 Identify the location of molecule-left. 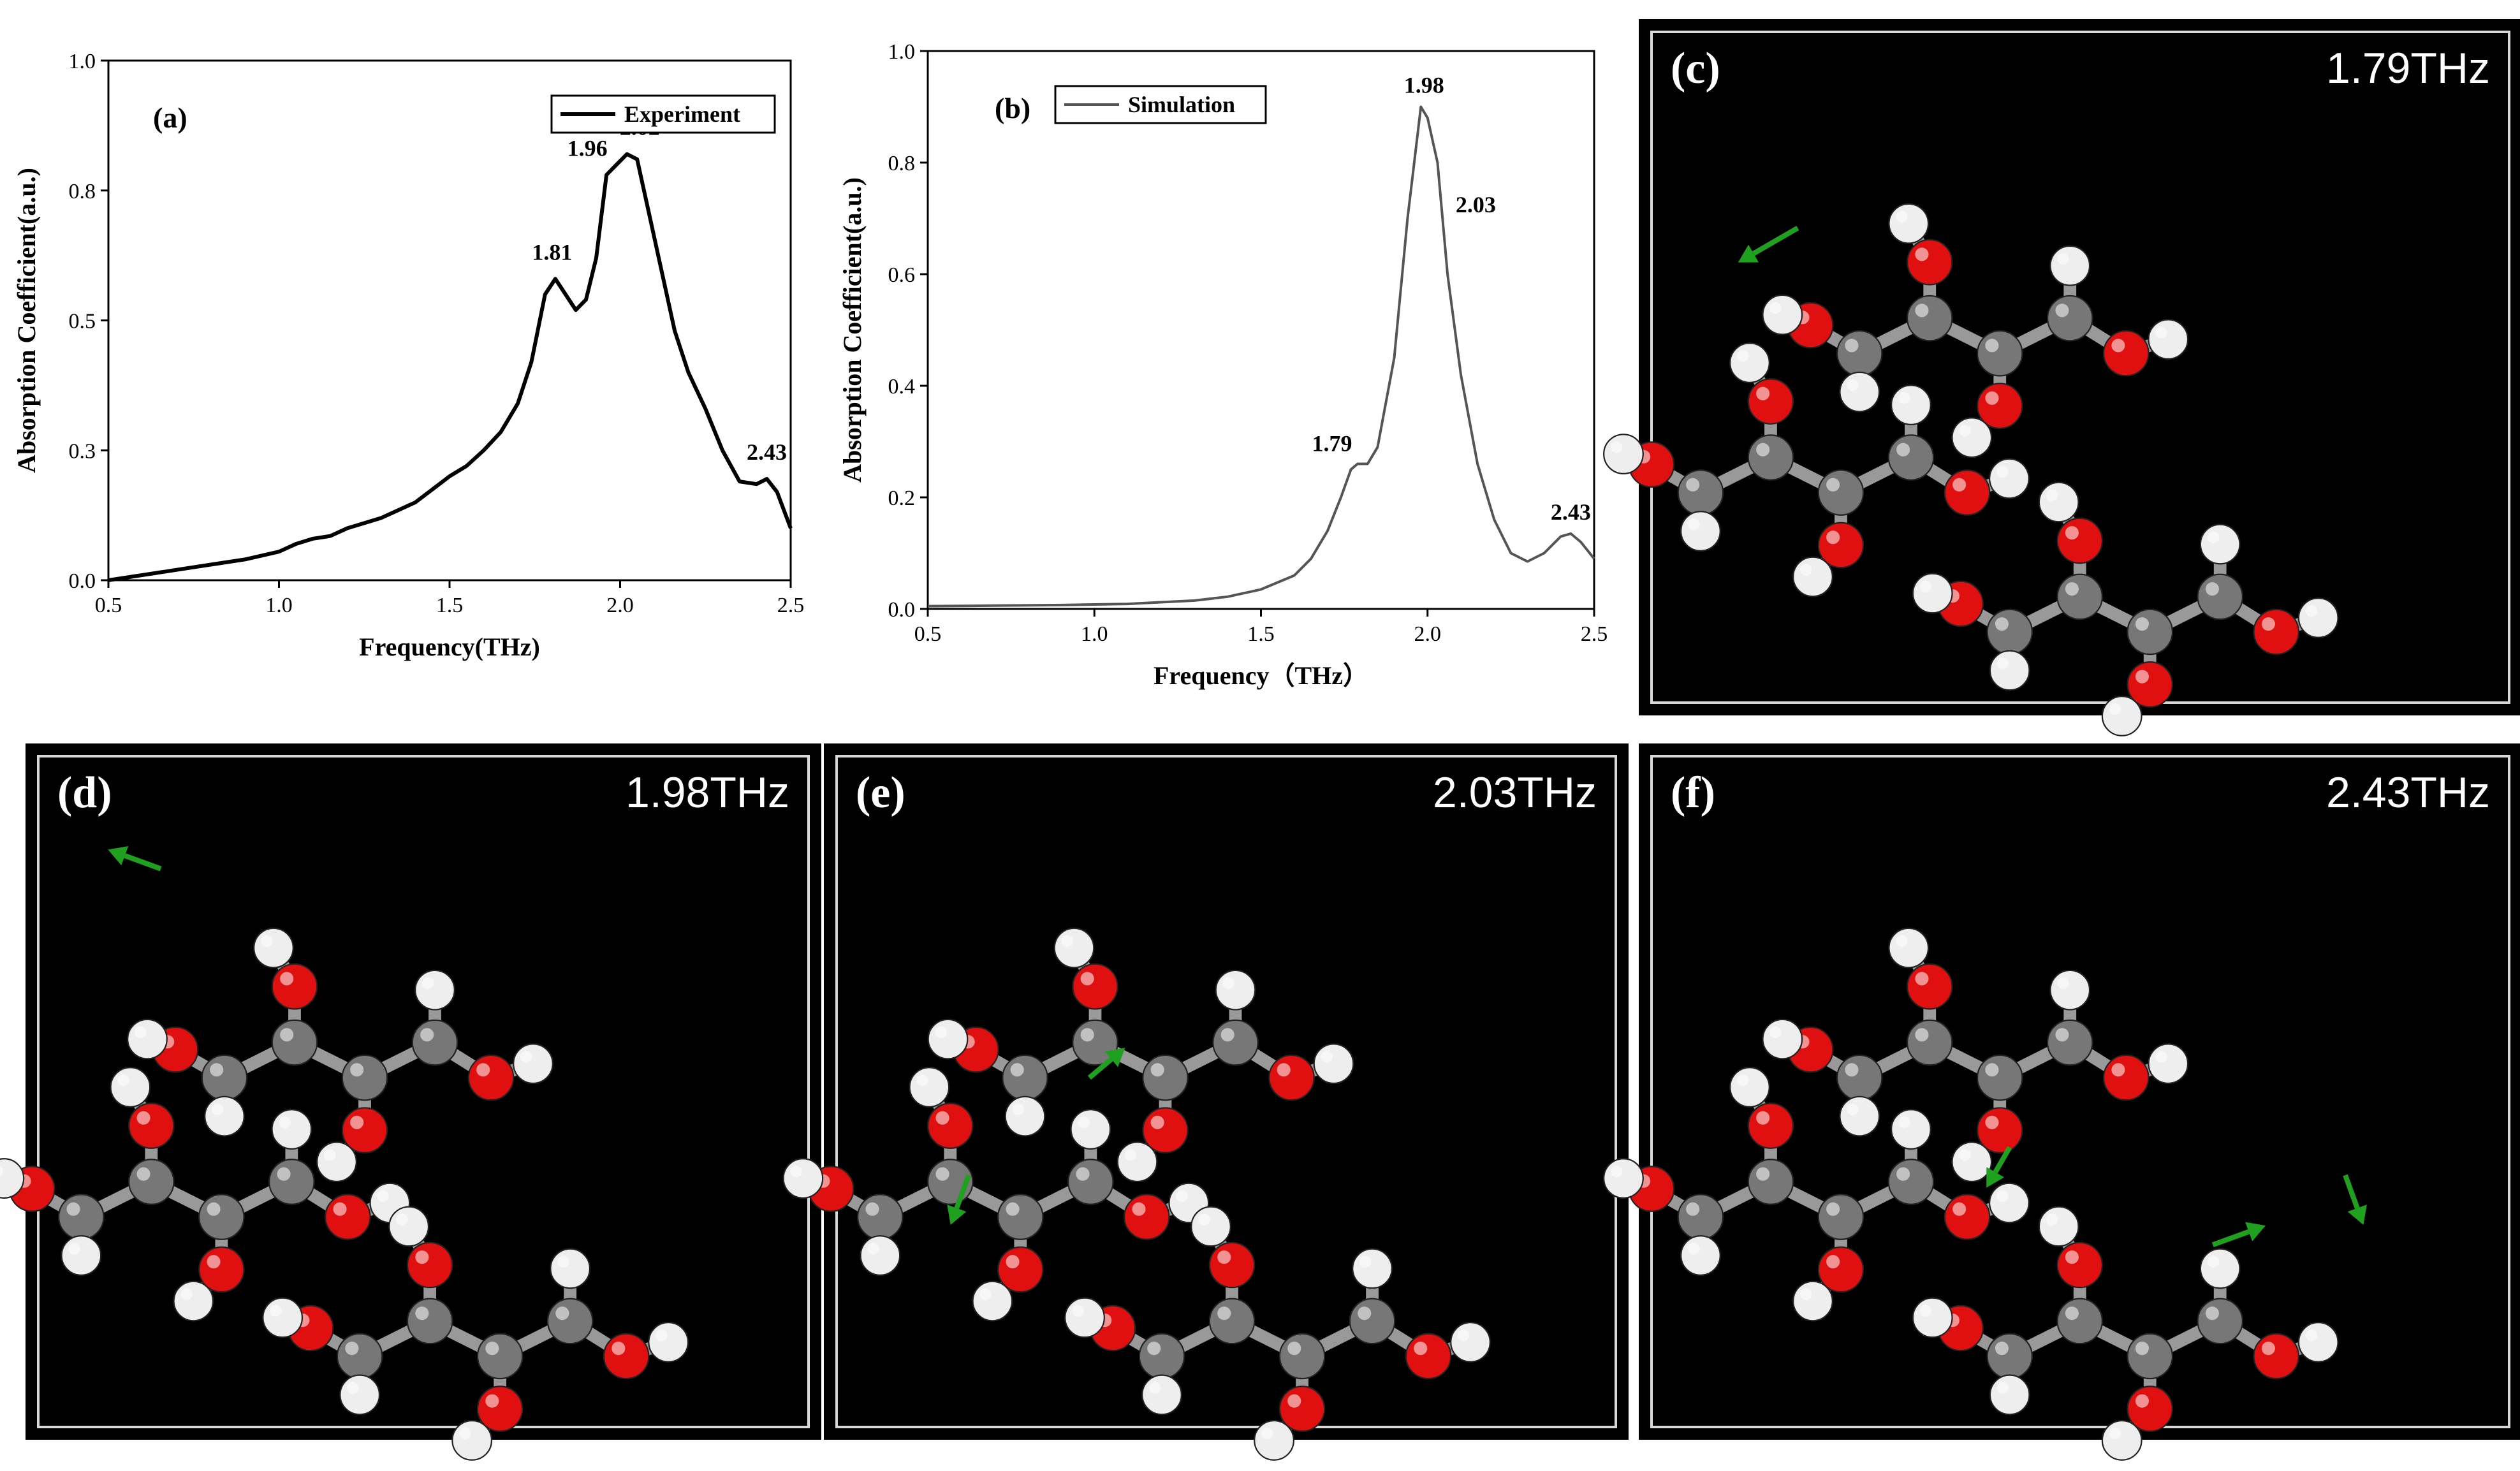
(205, 1194).